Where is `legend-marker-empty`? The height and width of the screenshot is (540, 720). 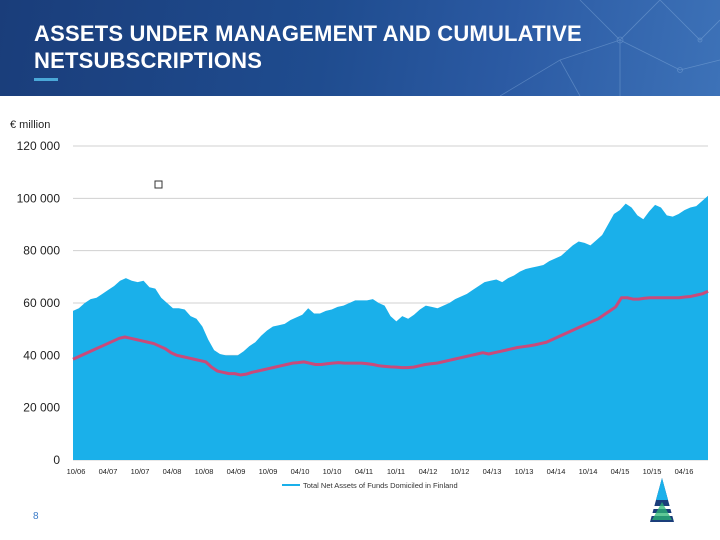
legend-marker-empty is located at coordinates (158, 184).